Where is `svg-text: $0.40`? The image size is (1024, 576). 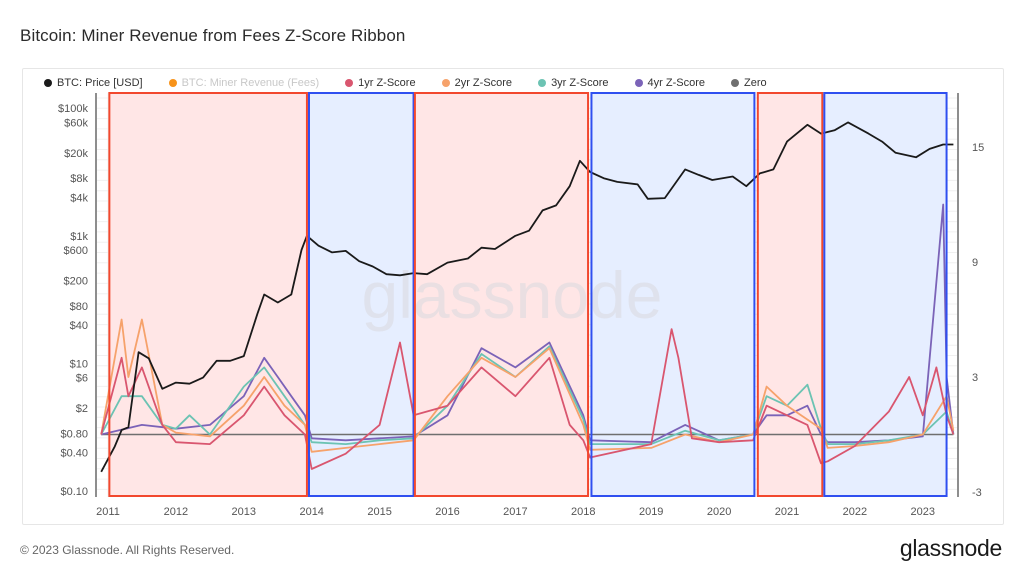
svg-text: $0.40 is located at coordinates (74, 454).